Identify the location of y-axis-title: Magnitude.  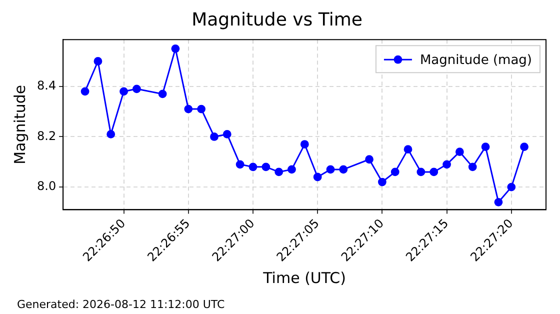
(19, 124).